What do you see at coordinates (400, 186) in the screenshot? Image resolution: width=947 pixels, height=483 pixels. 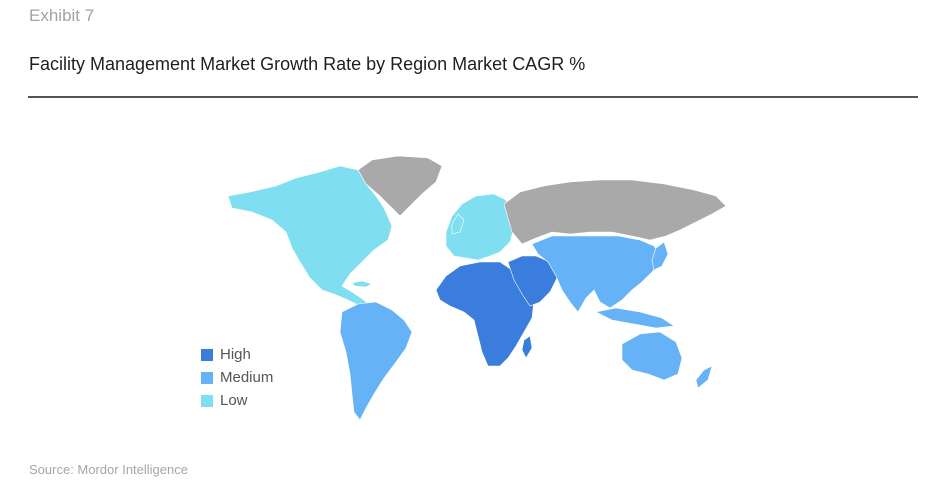 I see `region-greenland` at bounding box center [400, 186].